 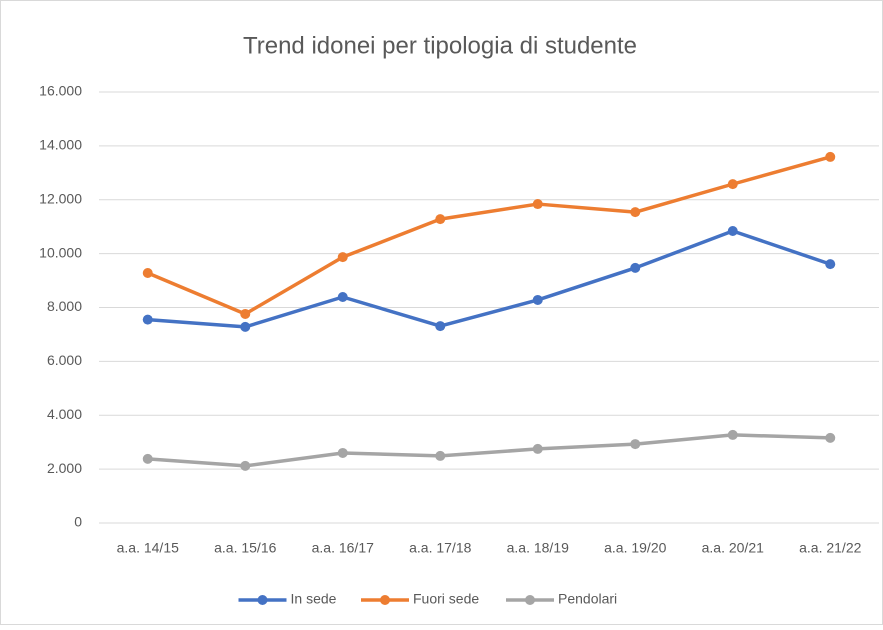 I want to click on y-tick-label: 8.000, so click(x=64, y=306).